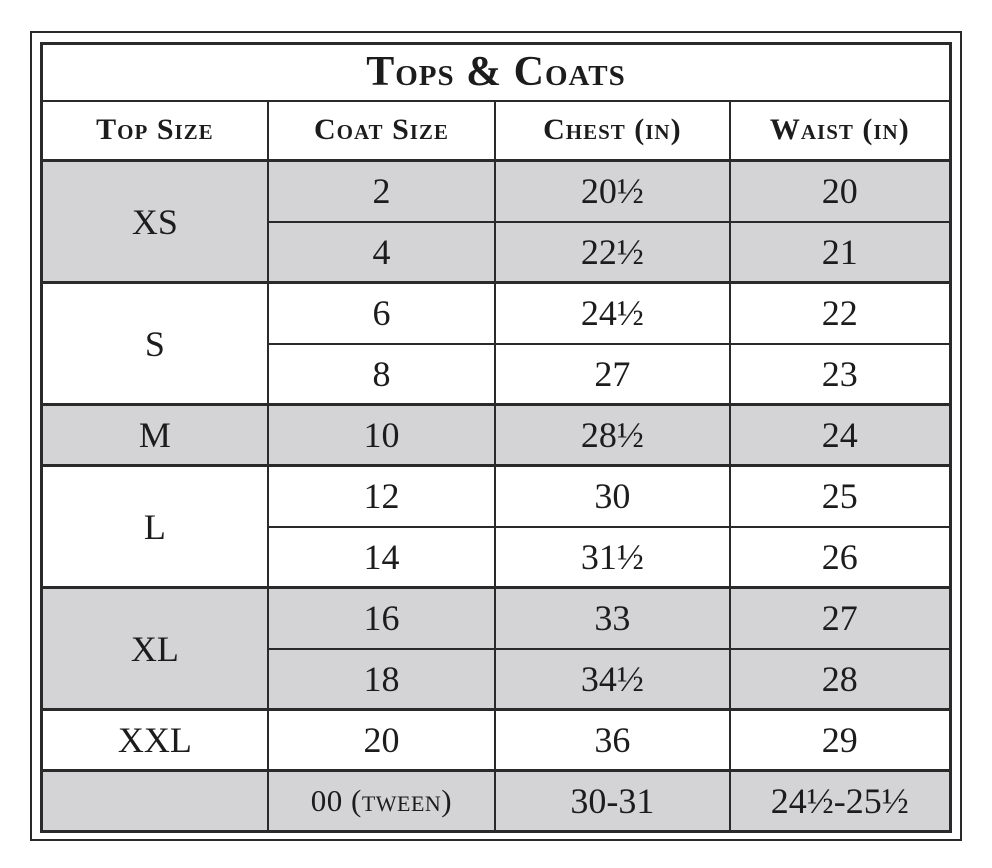 This screenshot has height=868, width=992. Describe the element at coordinates (381, 313) in the screenshot. I see `cell-coat-size: 6` at that location.